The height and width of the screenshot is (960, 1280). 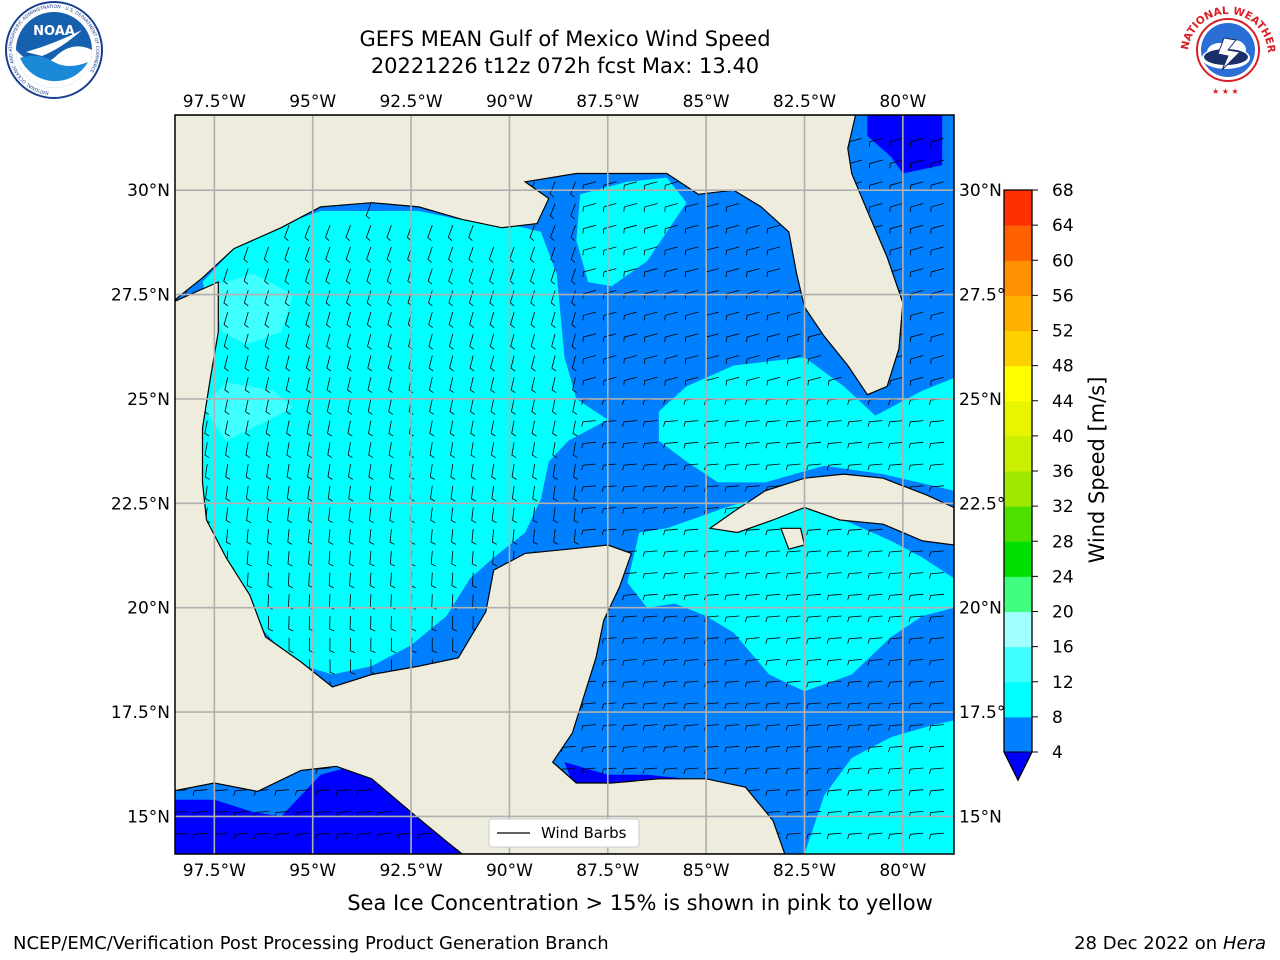 I want to click on colorbar-tick-label: 8, so click(x=1057, y=718).